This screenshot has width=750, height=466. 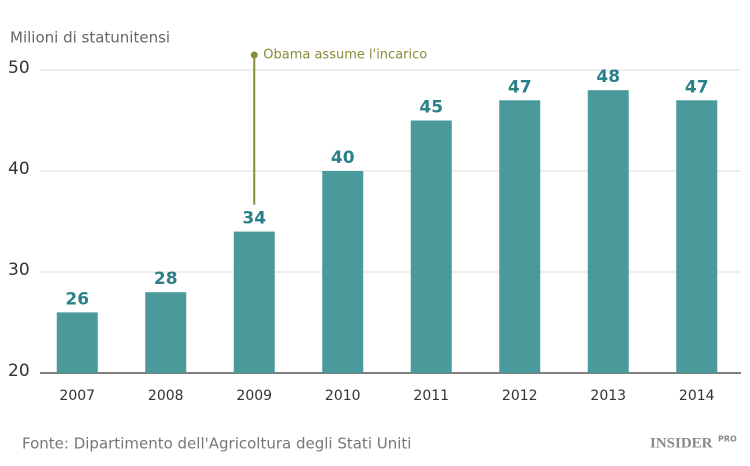 What do you see at coordinates (90, 38) in the screenshot?
I see `y-axis-label: Milioni di statunitensi` at bounding box center [90, 38].